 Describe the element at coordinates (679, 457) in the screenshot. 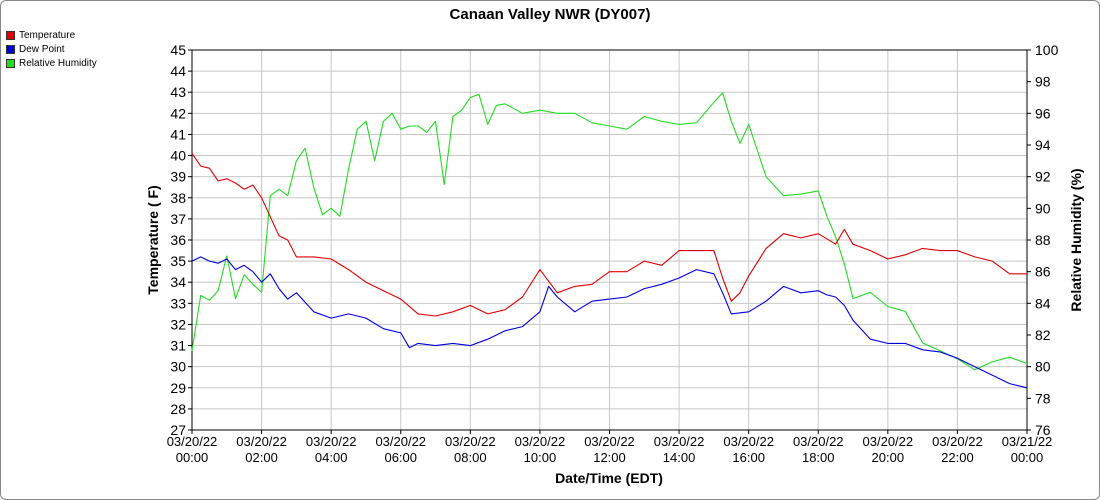

I see `x-tick-label-time: 14:00` at that location.